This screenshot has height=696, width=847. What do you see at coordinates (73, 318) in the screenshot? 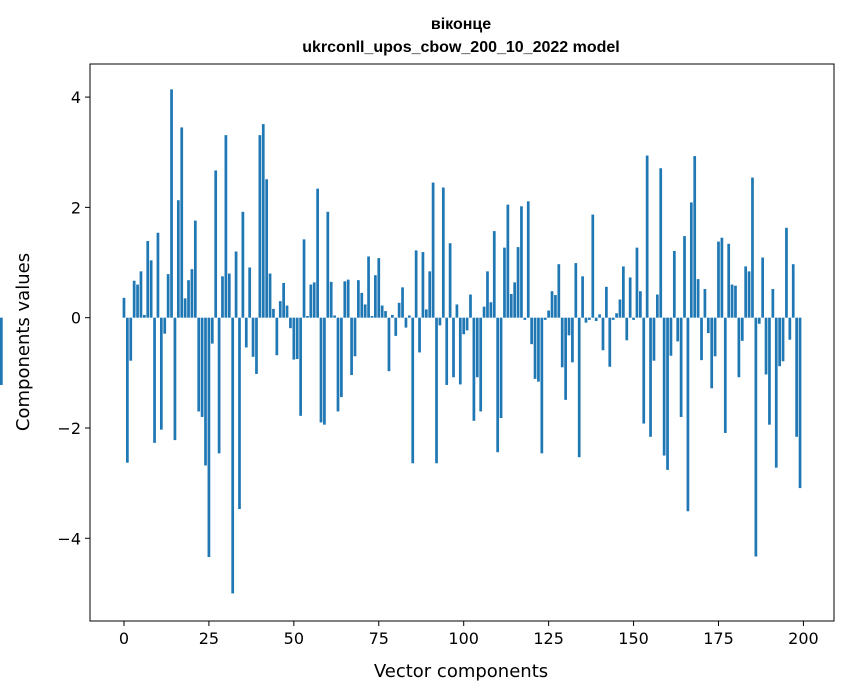
I see `y-axis-ticks: −4 −2 0 2 4` at bounding box center [73, 318].